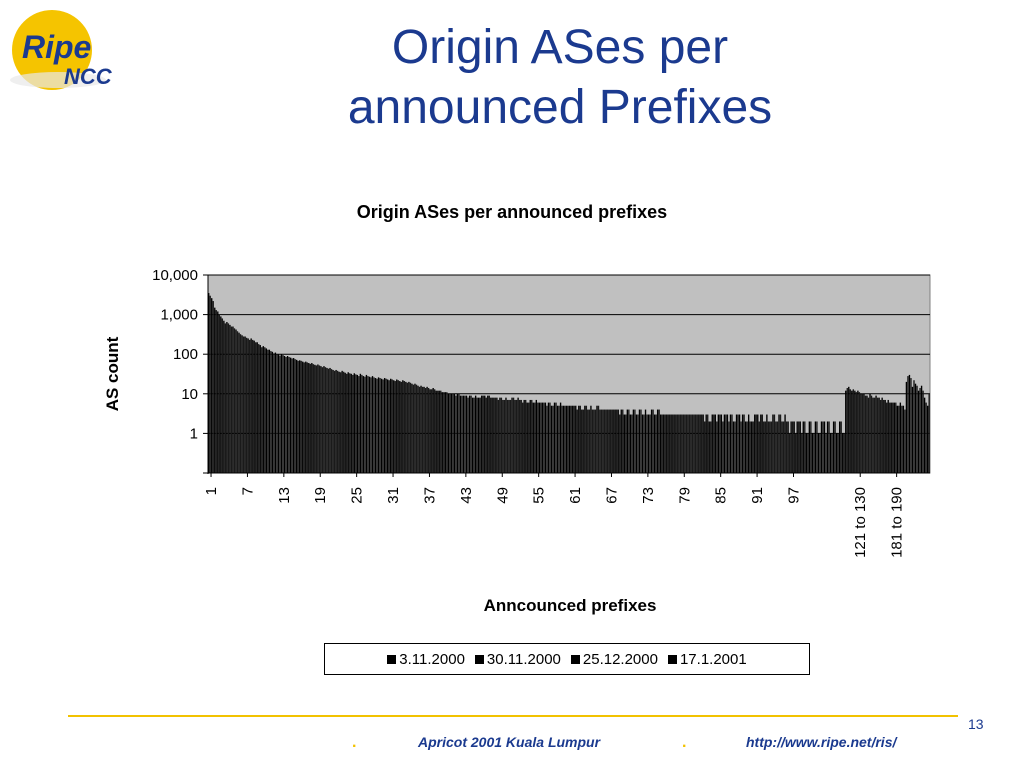 This screenshot has width=1024, height=768. I want to click on x-tick-label: 31, so click(393, 495).